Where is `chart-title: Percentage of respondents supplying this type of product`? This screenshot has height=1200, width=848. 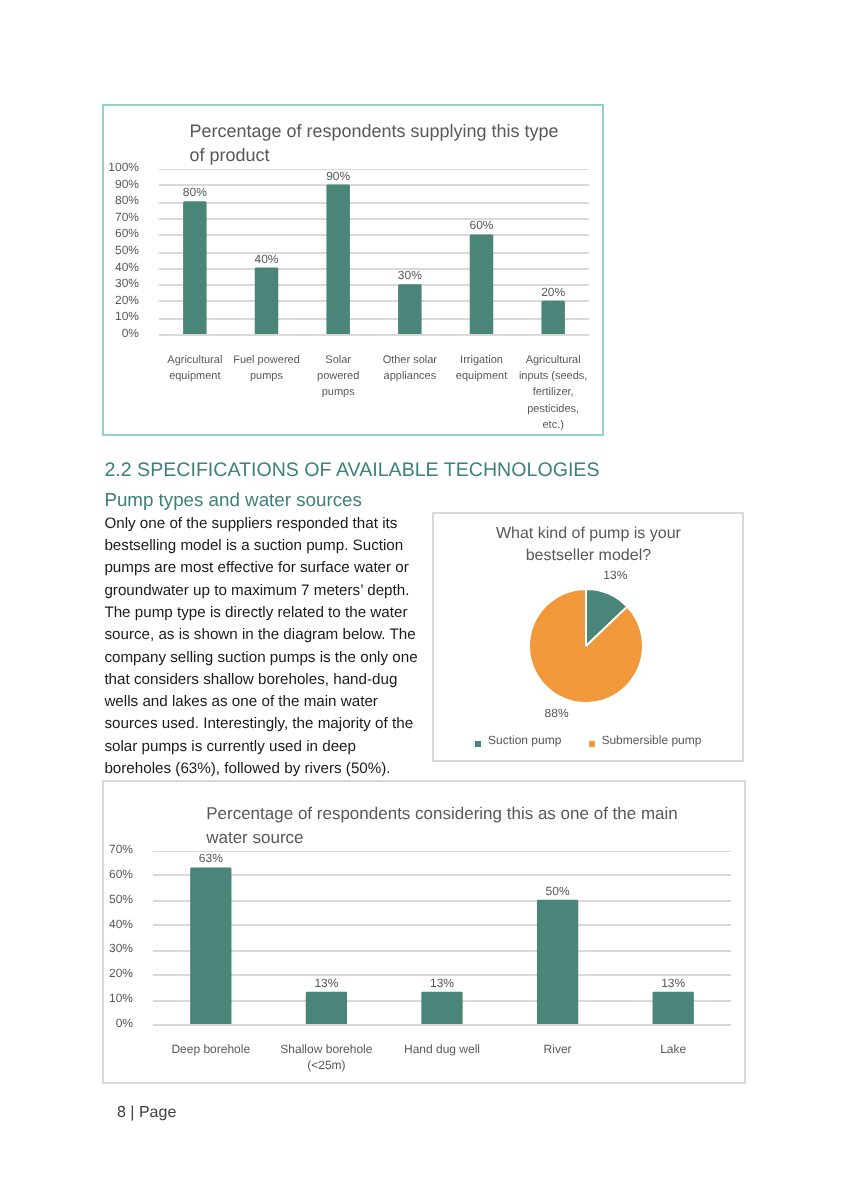
chart-title: Percentage of respondents supplying this type of product is located at coordinates (374, 143).